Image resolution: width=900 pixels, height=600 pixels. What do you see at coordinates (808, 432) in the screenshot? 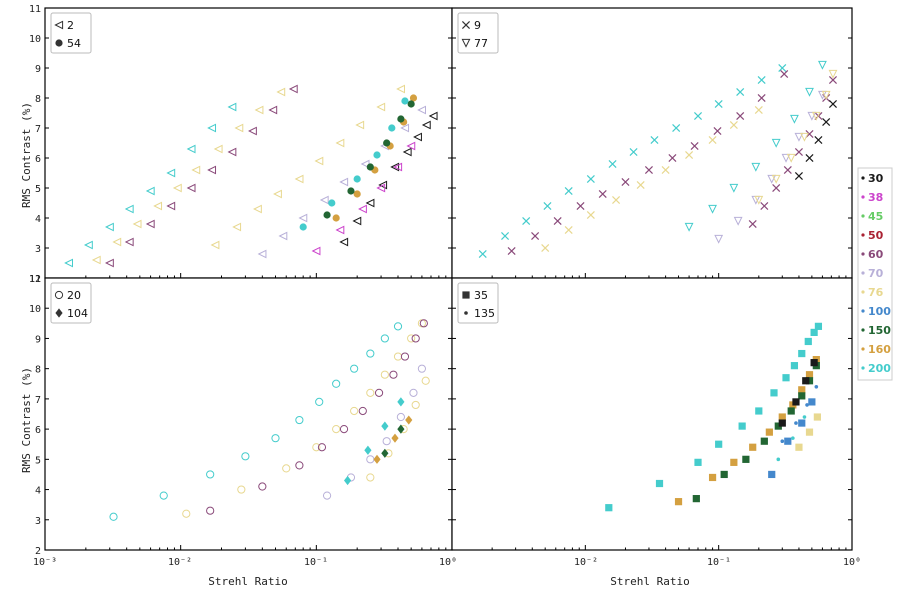
I see `series-filled-square` at bounding box center [808, 432].